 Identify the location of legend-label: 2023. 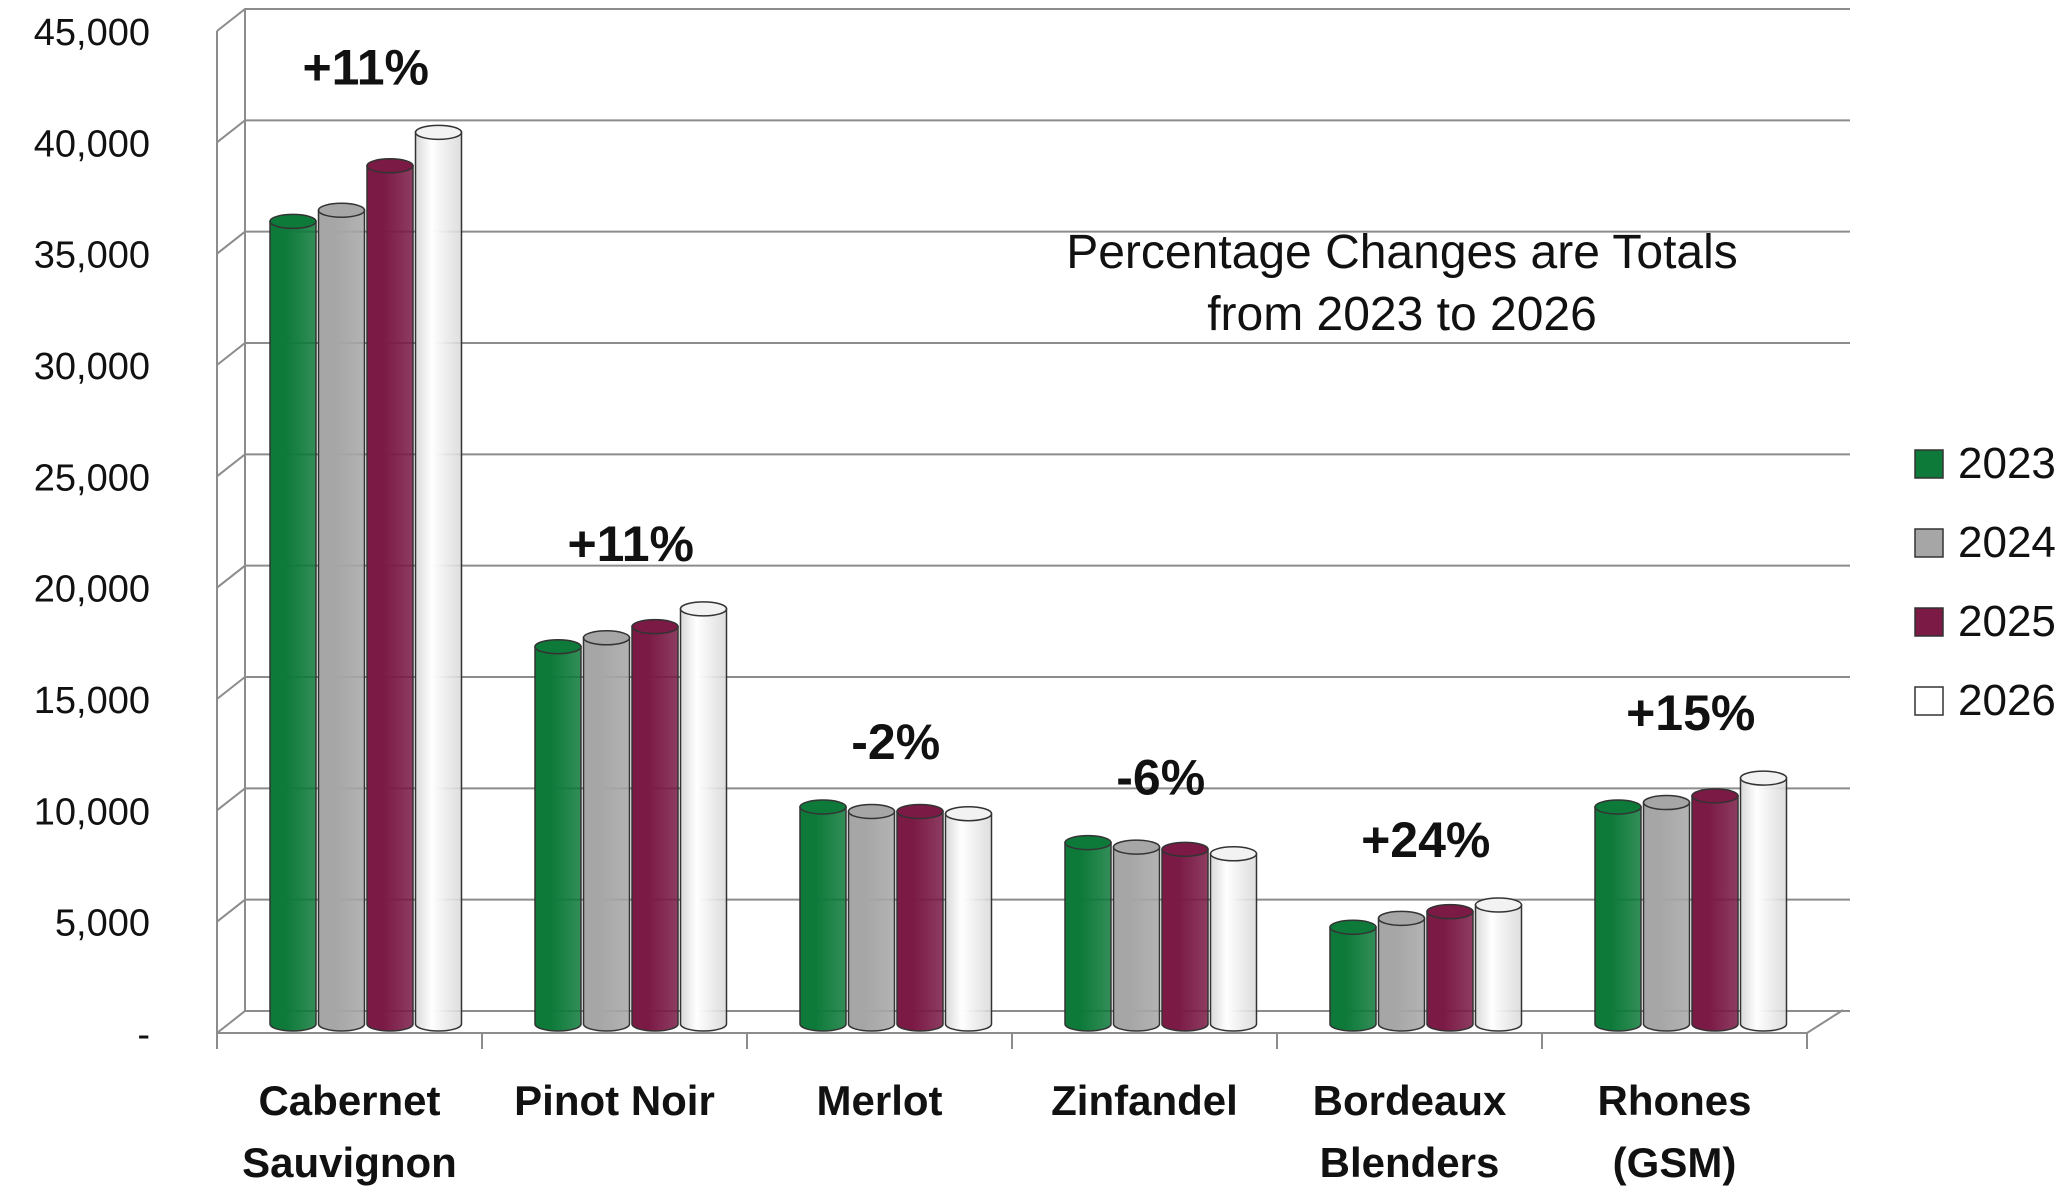
(2007, 463).